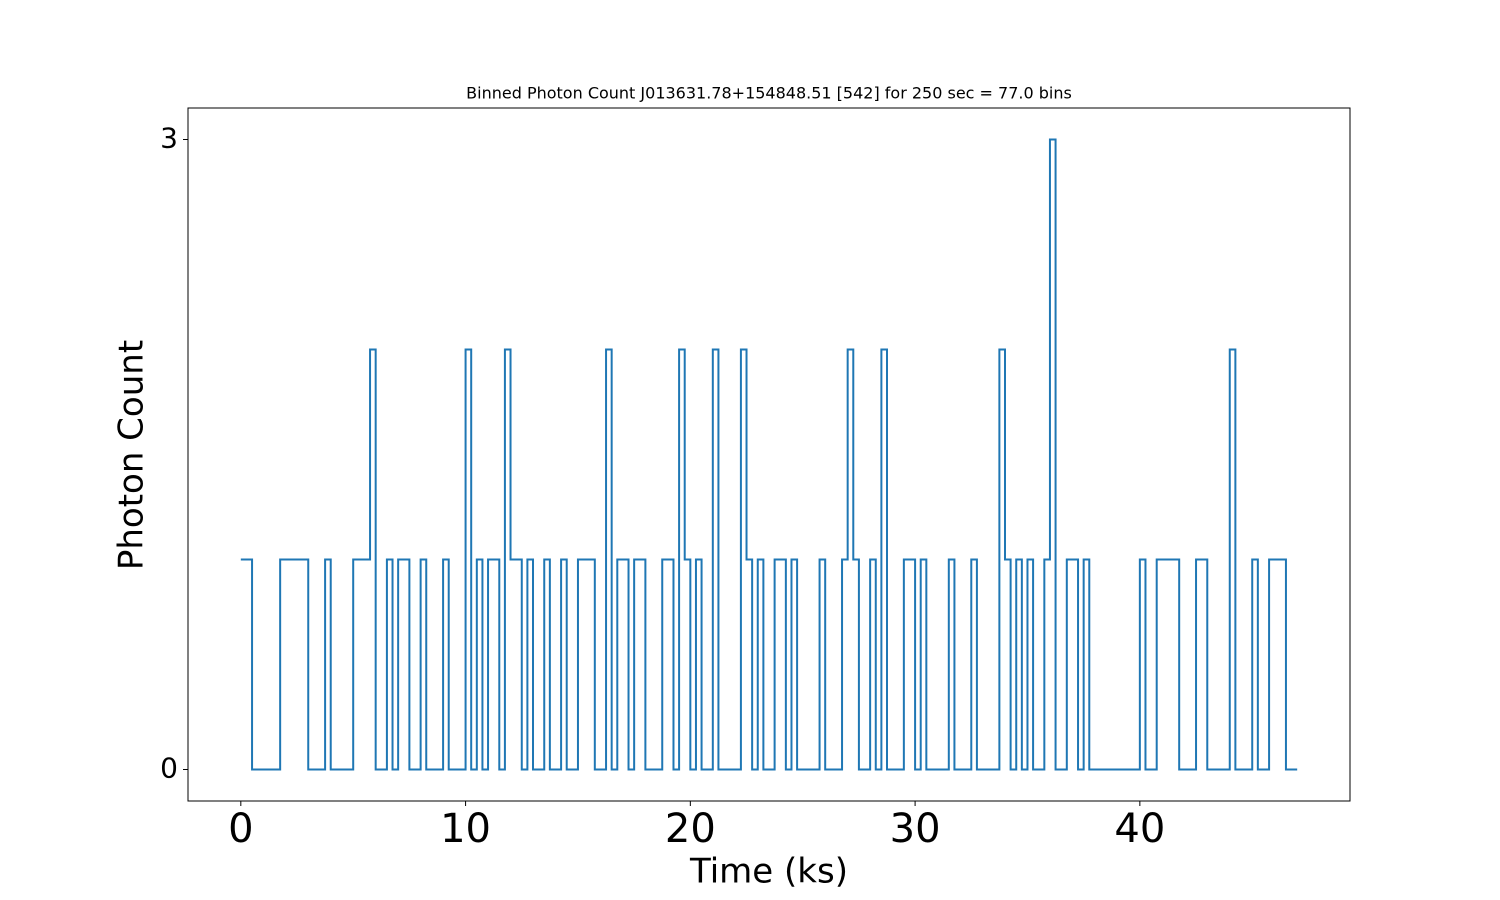 The height and width of the screenshot is (900, 1500). I want to click on y-tick-label: 0, so click(169, 768).